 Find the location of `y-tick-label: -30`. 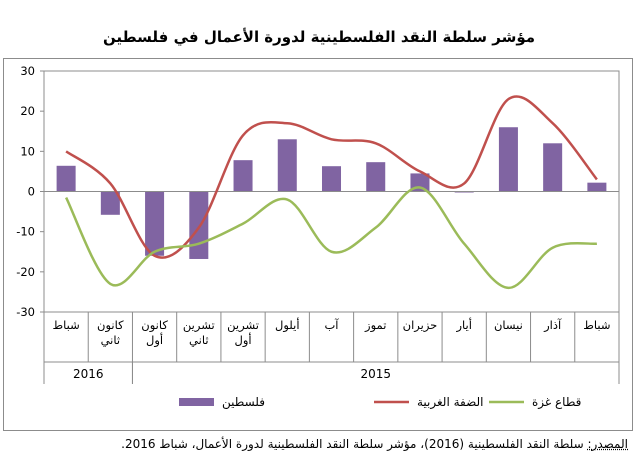

y-tick-label: -30 is located at coordinates (25, 312).